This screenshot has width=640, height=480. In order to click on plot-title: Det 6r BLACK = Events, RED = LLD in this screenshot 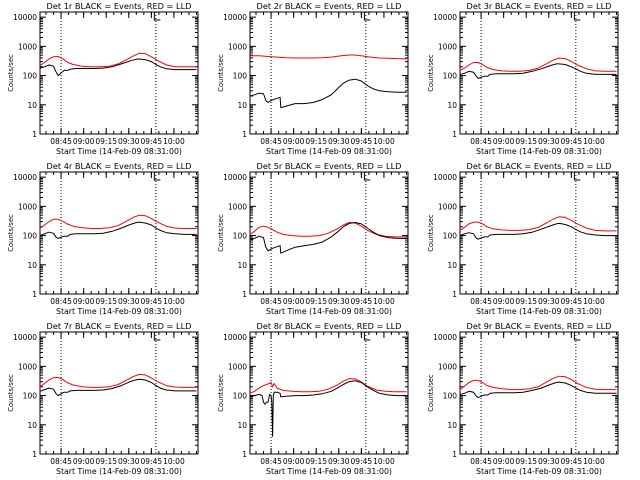, I will do `click(539, 166)`.